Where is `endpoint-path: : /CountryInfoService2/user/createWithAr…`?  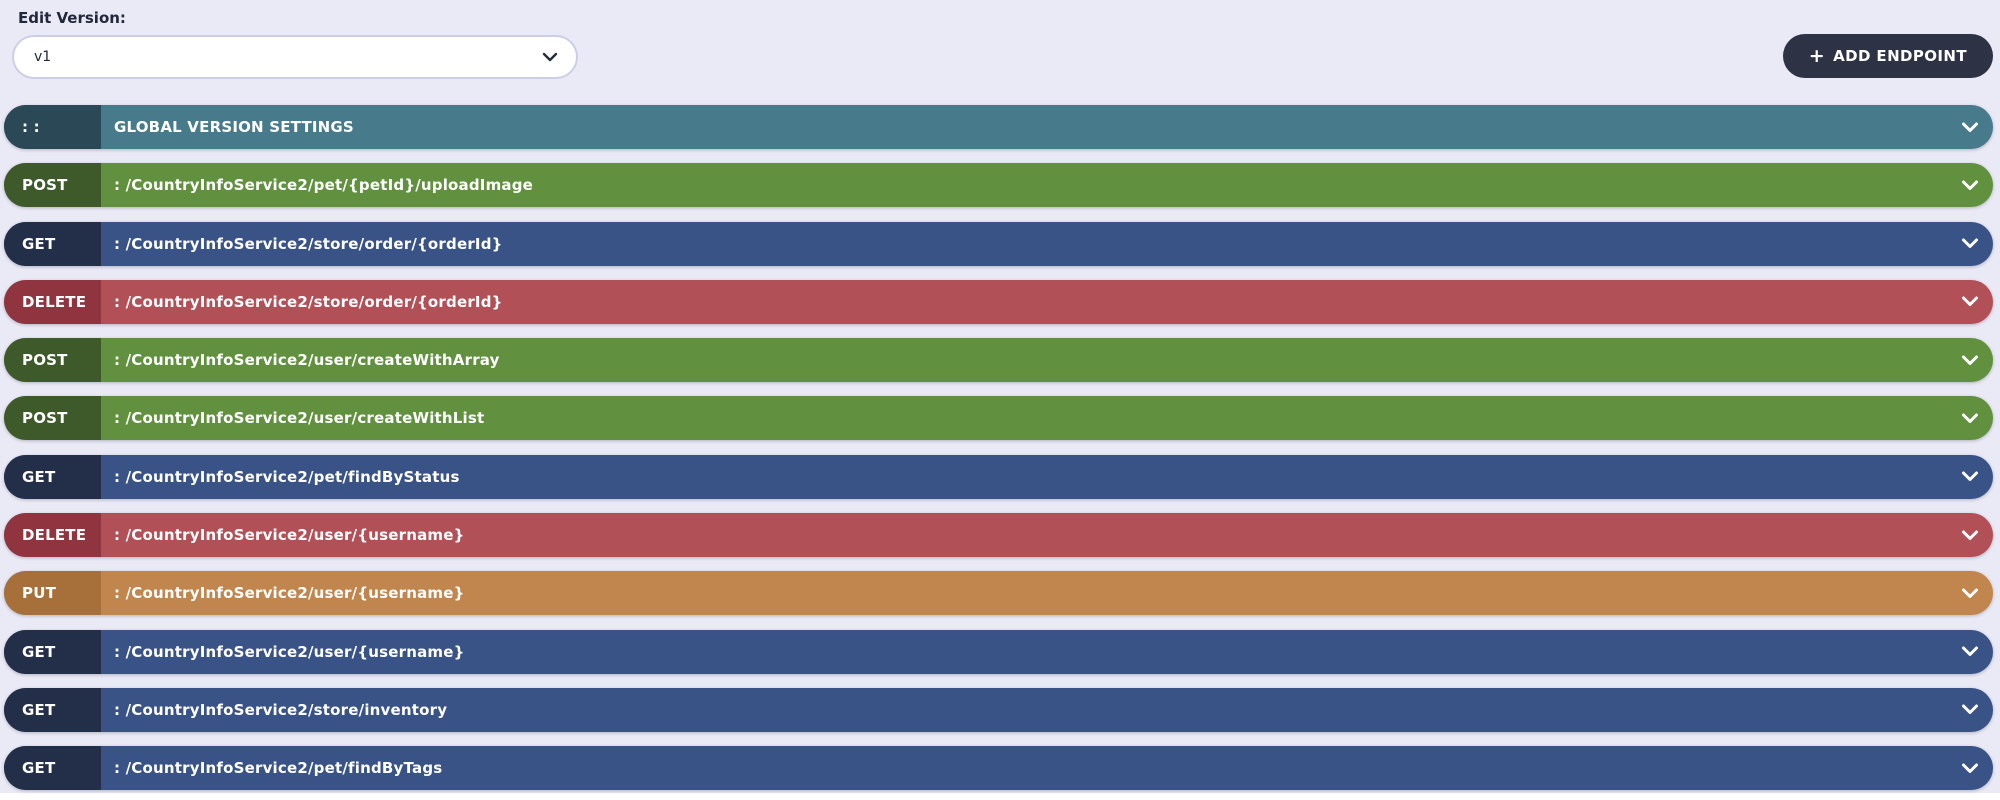 endpoint-path: : /CountryInfoService2/user/createWithAr… is located at coordinates (307, 360).